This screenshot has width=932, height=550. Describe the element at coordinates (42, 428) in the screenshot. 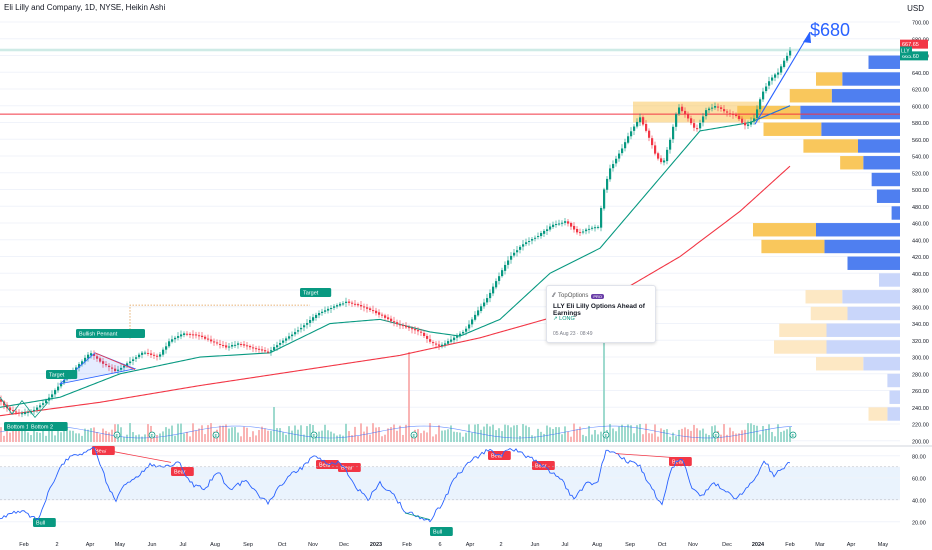

I see `bottom-2-tag-text: Bottom 2` at that location.